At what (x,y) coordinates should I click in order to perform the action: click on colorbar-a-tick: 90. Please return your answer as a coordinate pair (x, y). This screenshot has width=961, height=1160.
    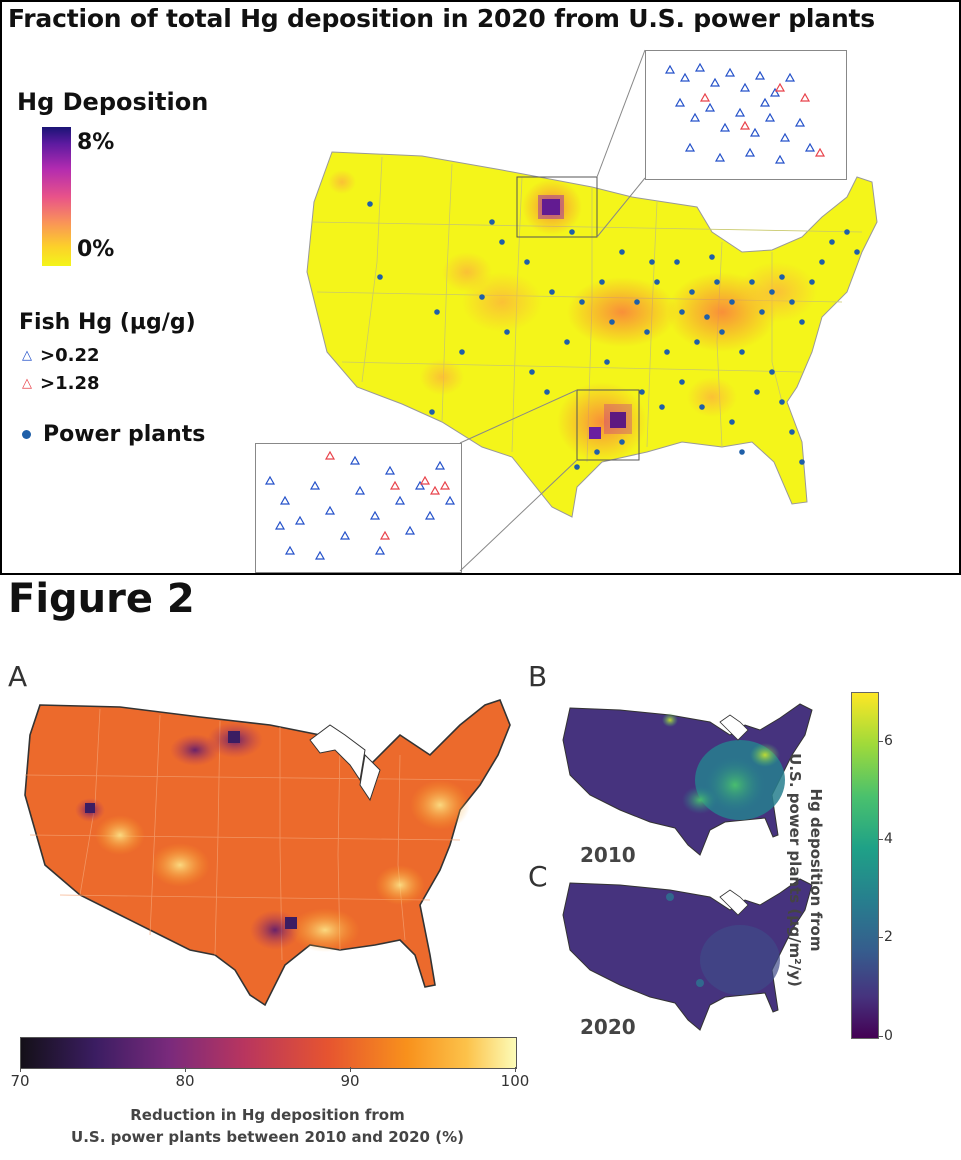
    Looking at the image, I should click on (350, 1081).